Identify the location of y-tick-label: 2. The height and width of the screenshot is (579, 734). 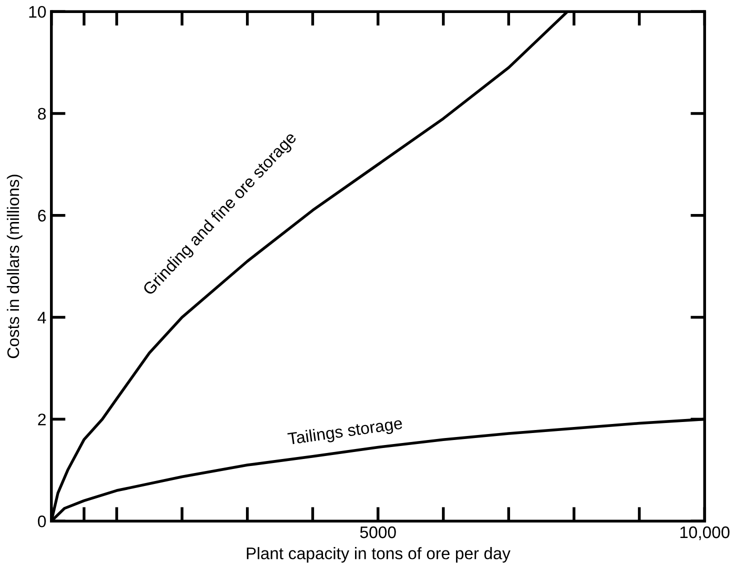
(42, 420).